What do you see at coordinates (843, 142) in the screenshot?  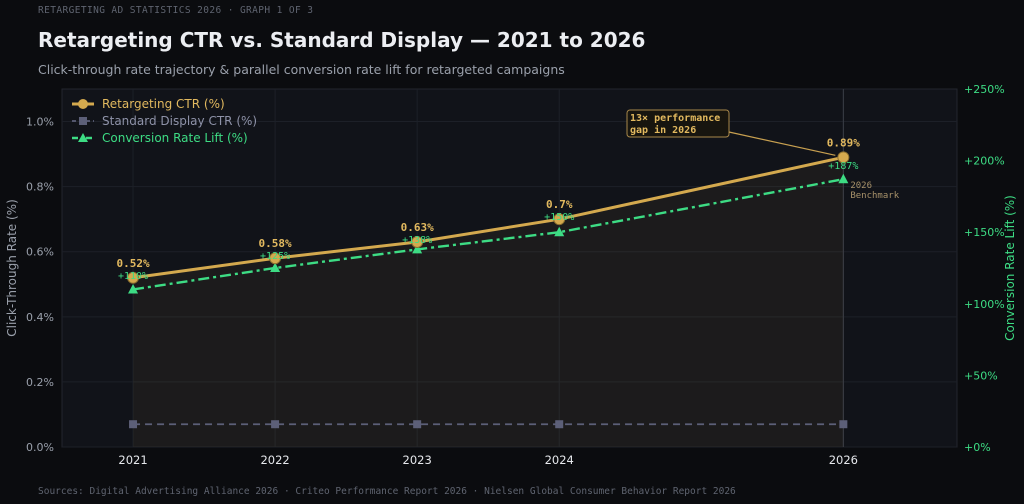 I see `ctr-data-label-4: 0.89%` at bounding box center [843, 142].